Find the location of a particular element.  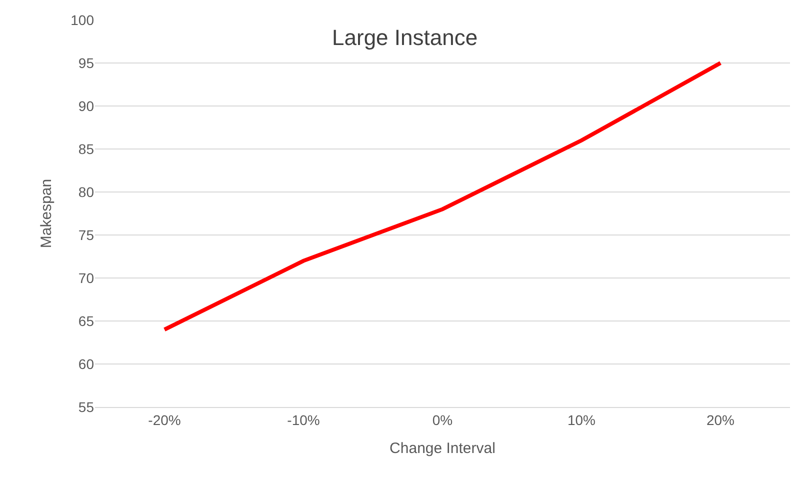

x-tick-label: 0% is located at coordinates (442, 420).